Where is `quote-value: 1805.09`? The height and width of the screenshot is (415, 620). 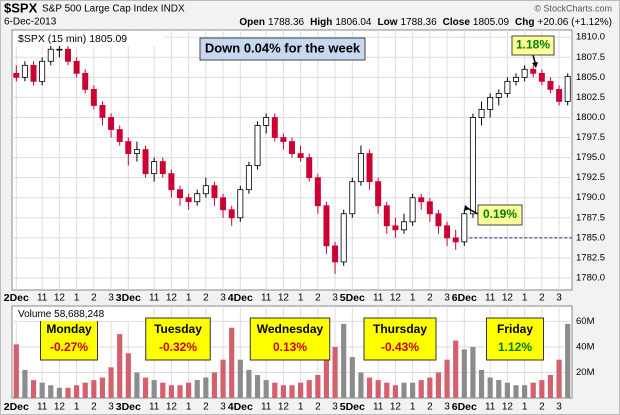
quote-value: 1805.09 is located at coordinates (491, 22).